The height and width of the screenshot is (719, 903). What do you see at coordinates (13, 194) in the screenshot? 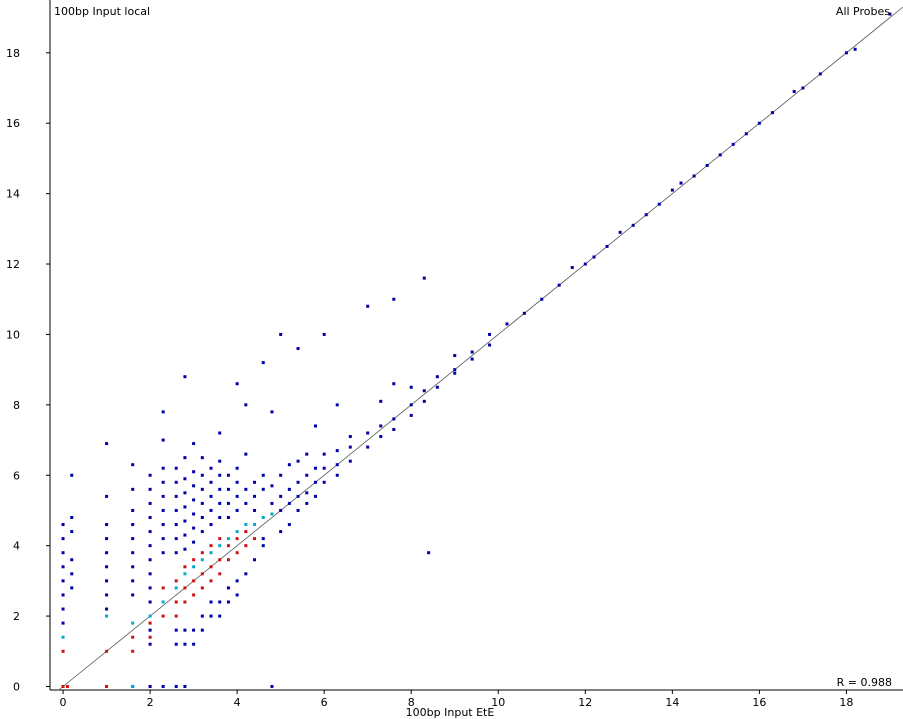
I see `y-tick-label: 14` at bounding box center [13, 194].